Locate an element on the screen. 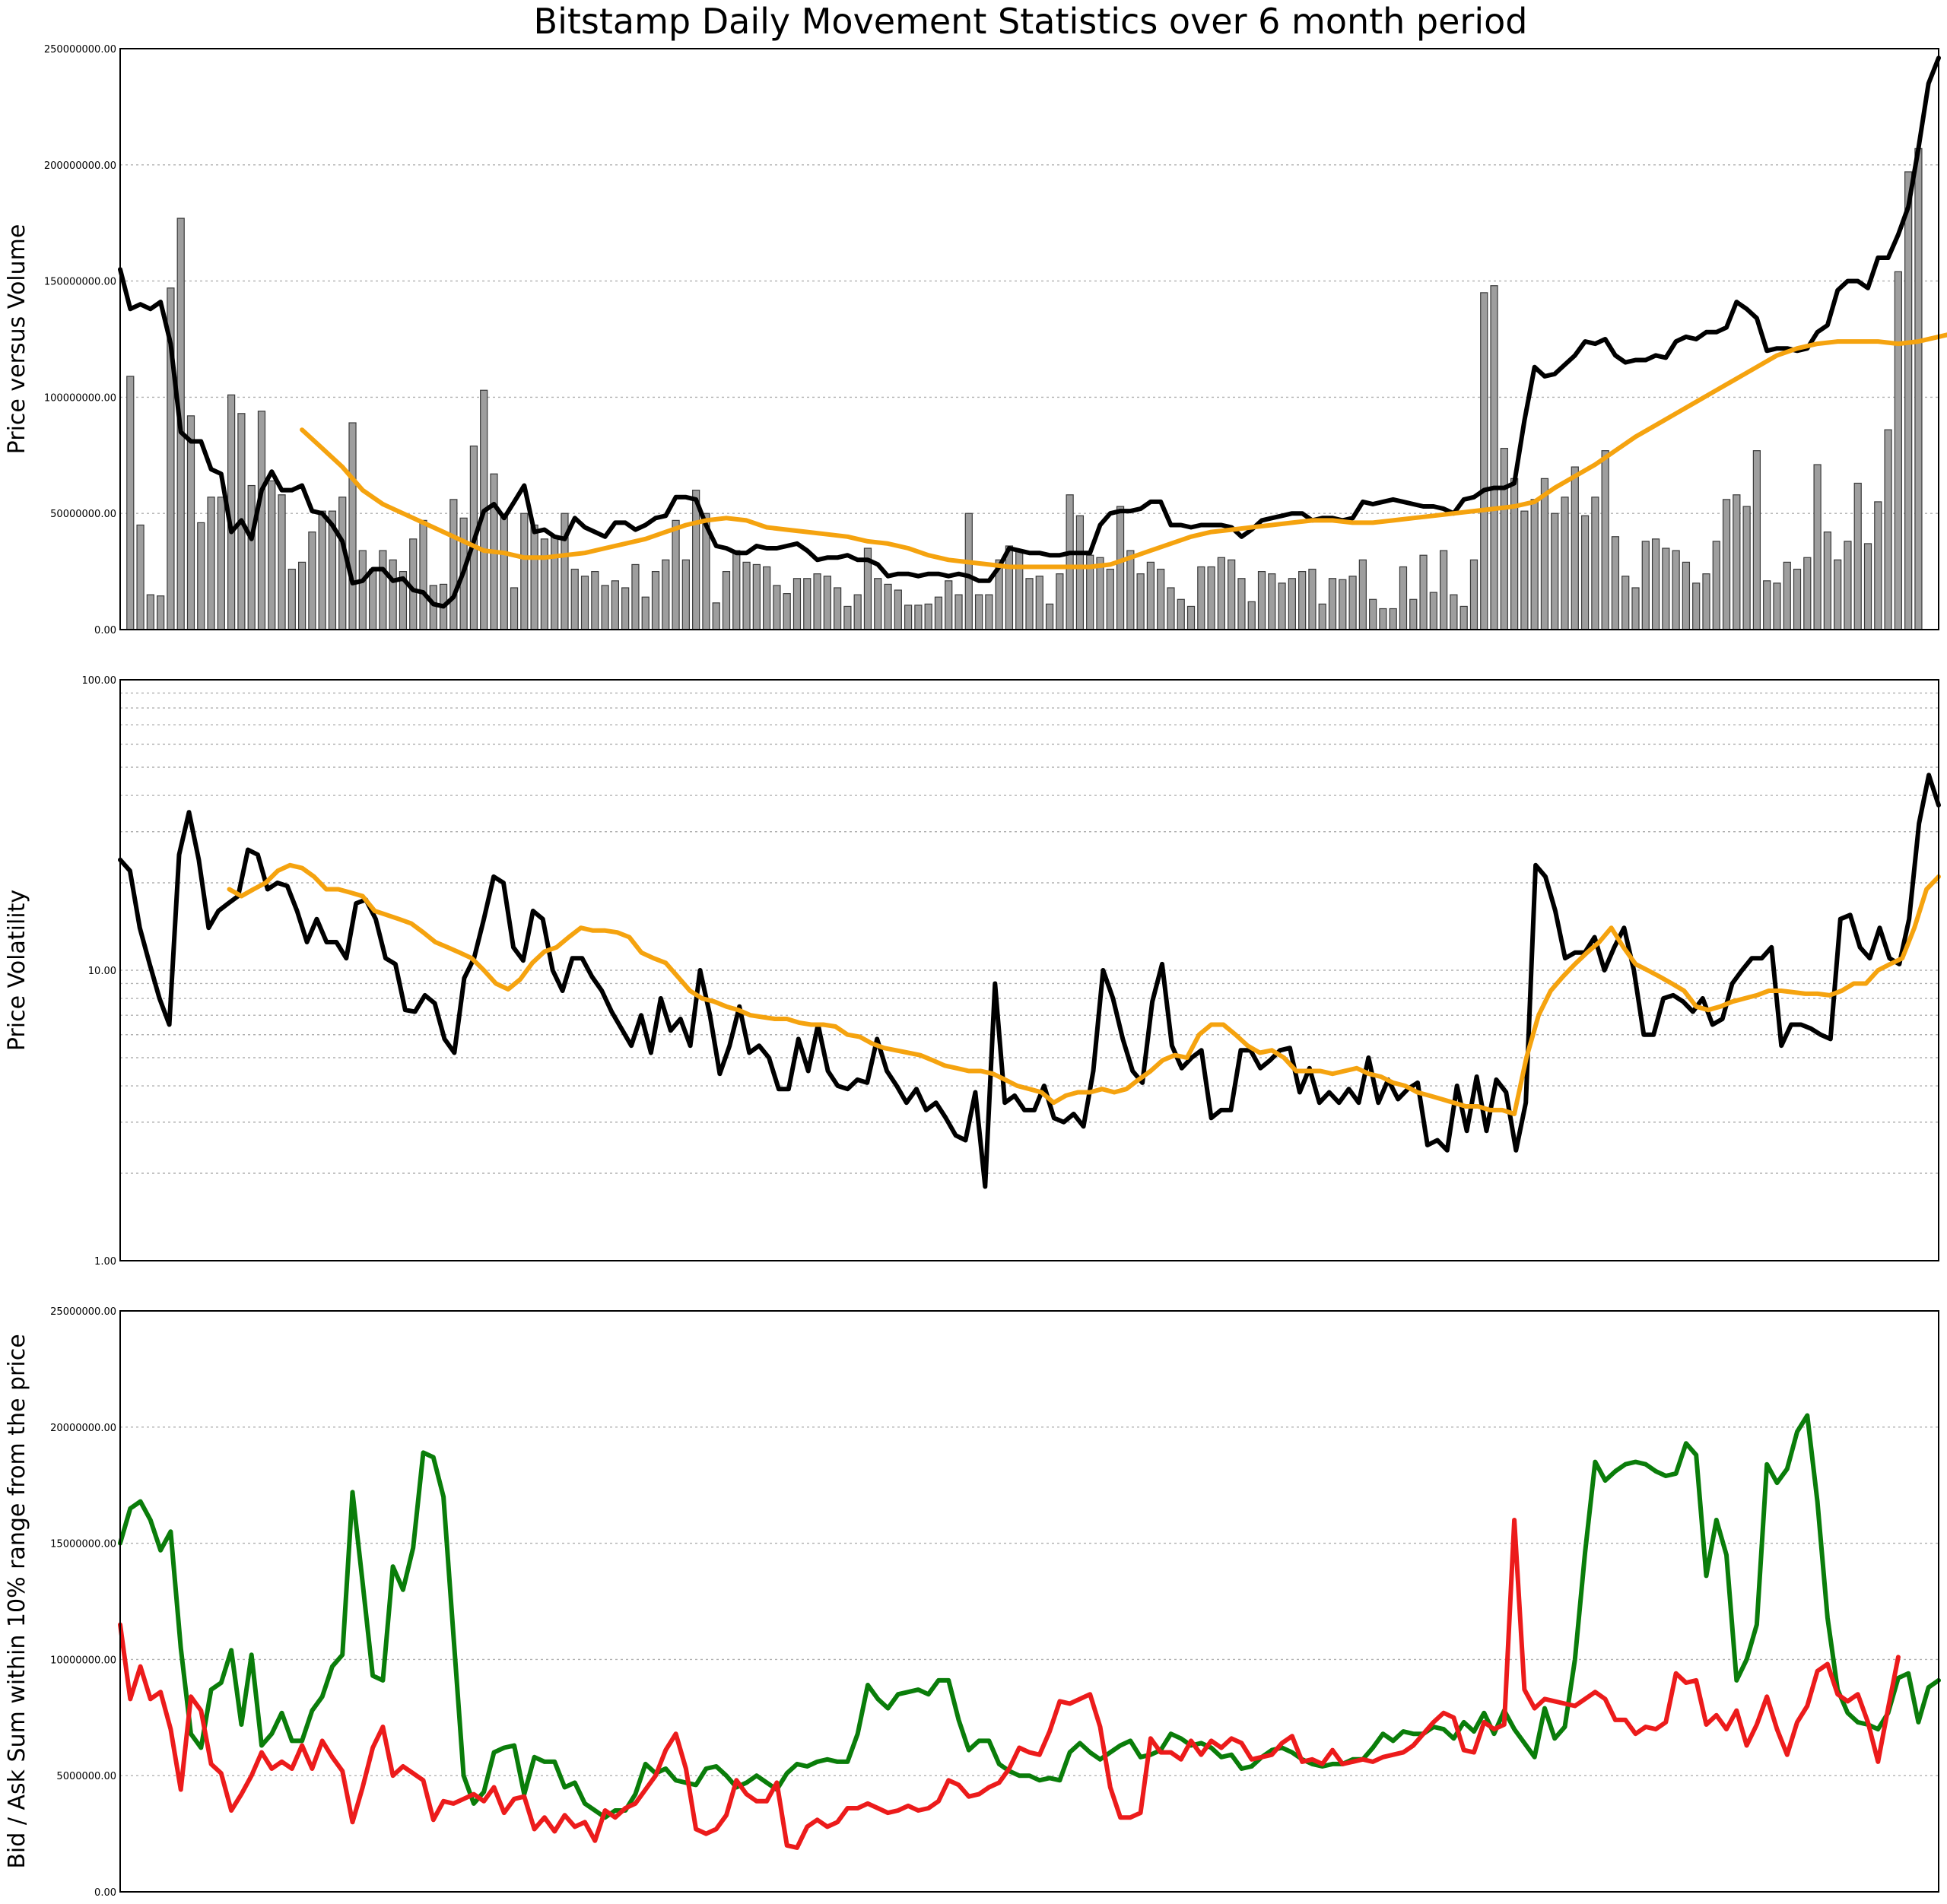 The width and height of the screenshot is (1947, 1904). volatility-ylabel: Price Volatility is located at coordinates (17, 970).